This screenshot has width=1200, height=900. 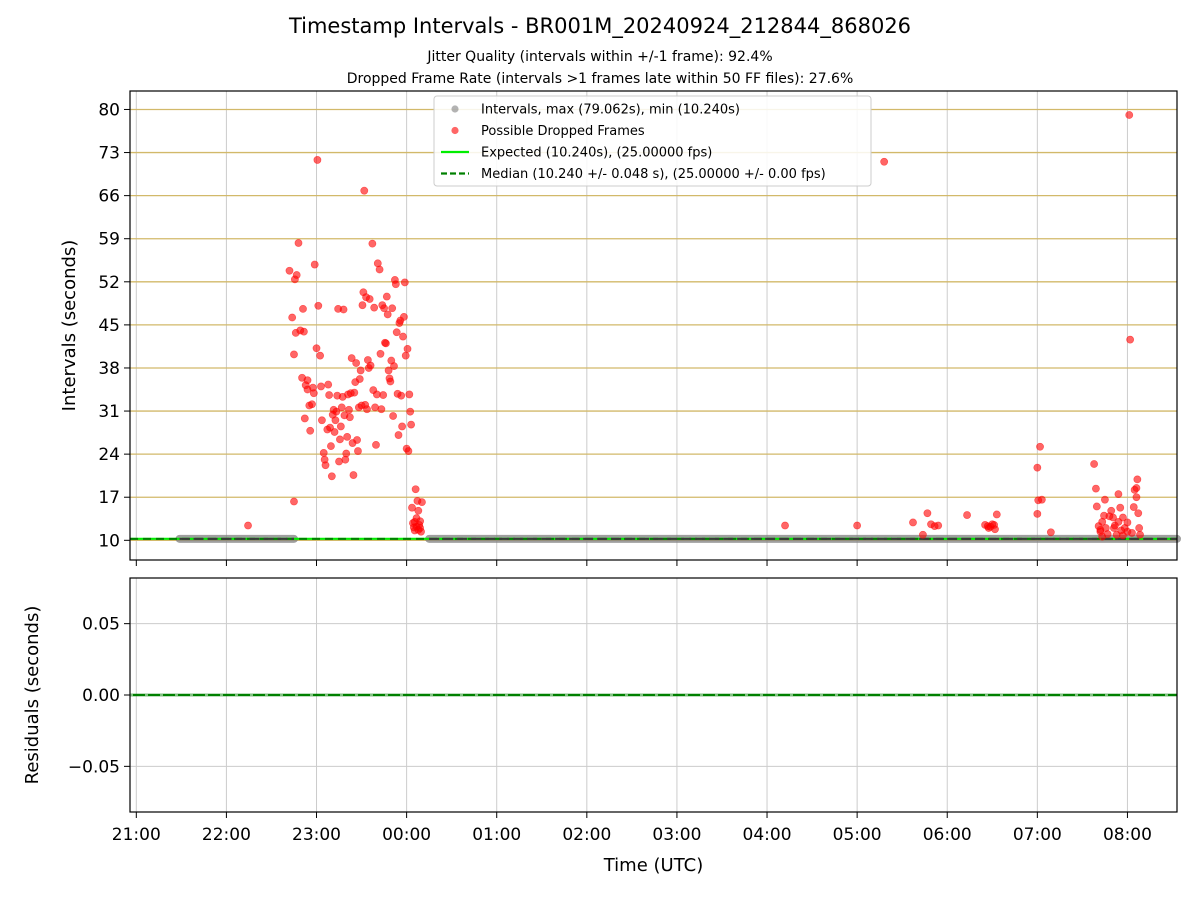 What do you see at coordinates (109, 326) in the screenshot?
I see `y-tick-label: 45` at bounding box center [109, 326].